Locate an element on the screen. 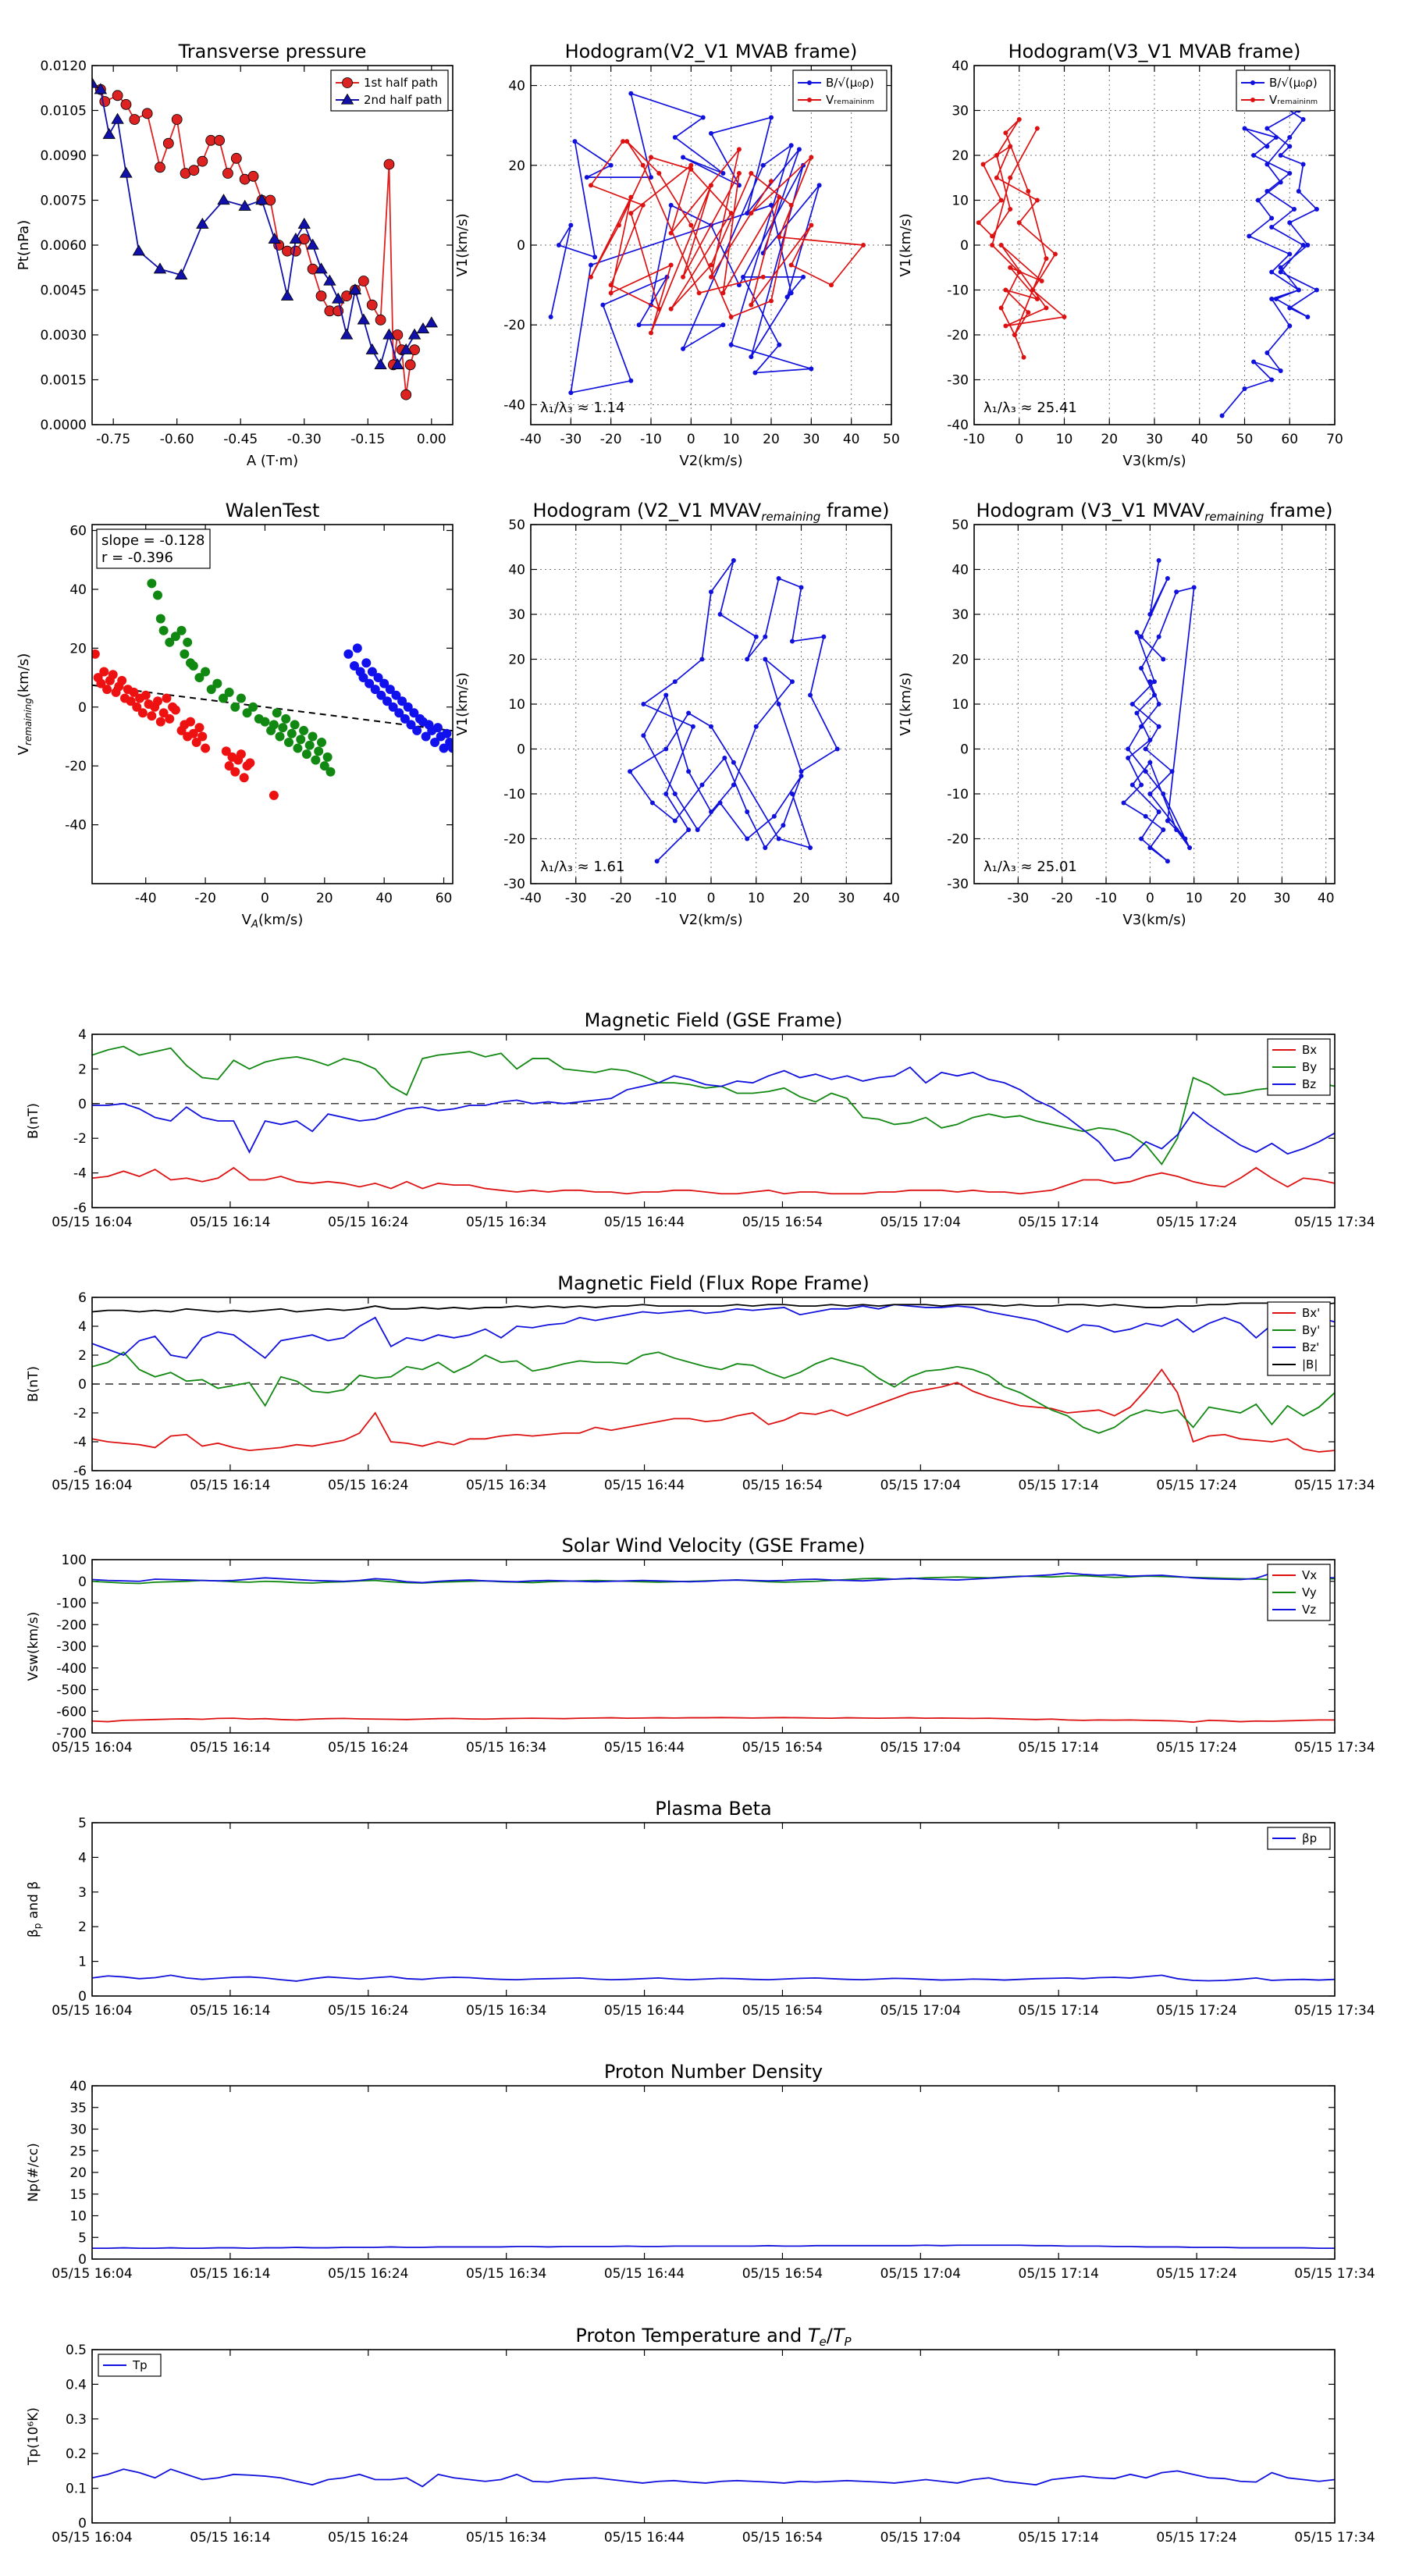  plasma_beta-xtick-label-6: 05/15 17:04 is located at coordinates (920, 2011).